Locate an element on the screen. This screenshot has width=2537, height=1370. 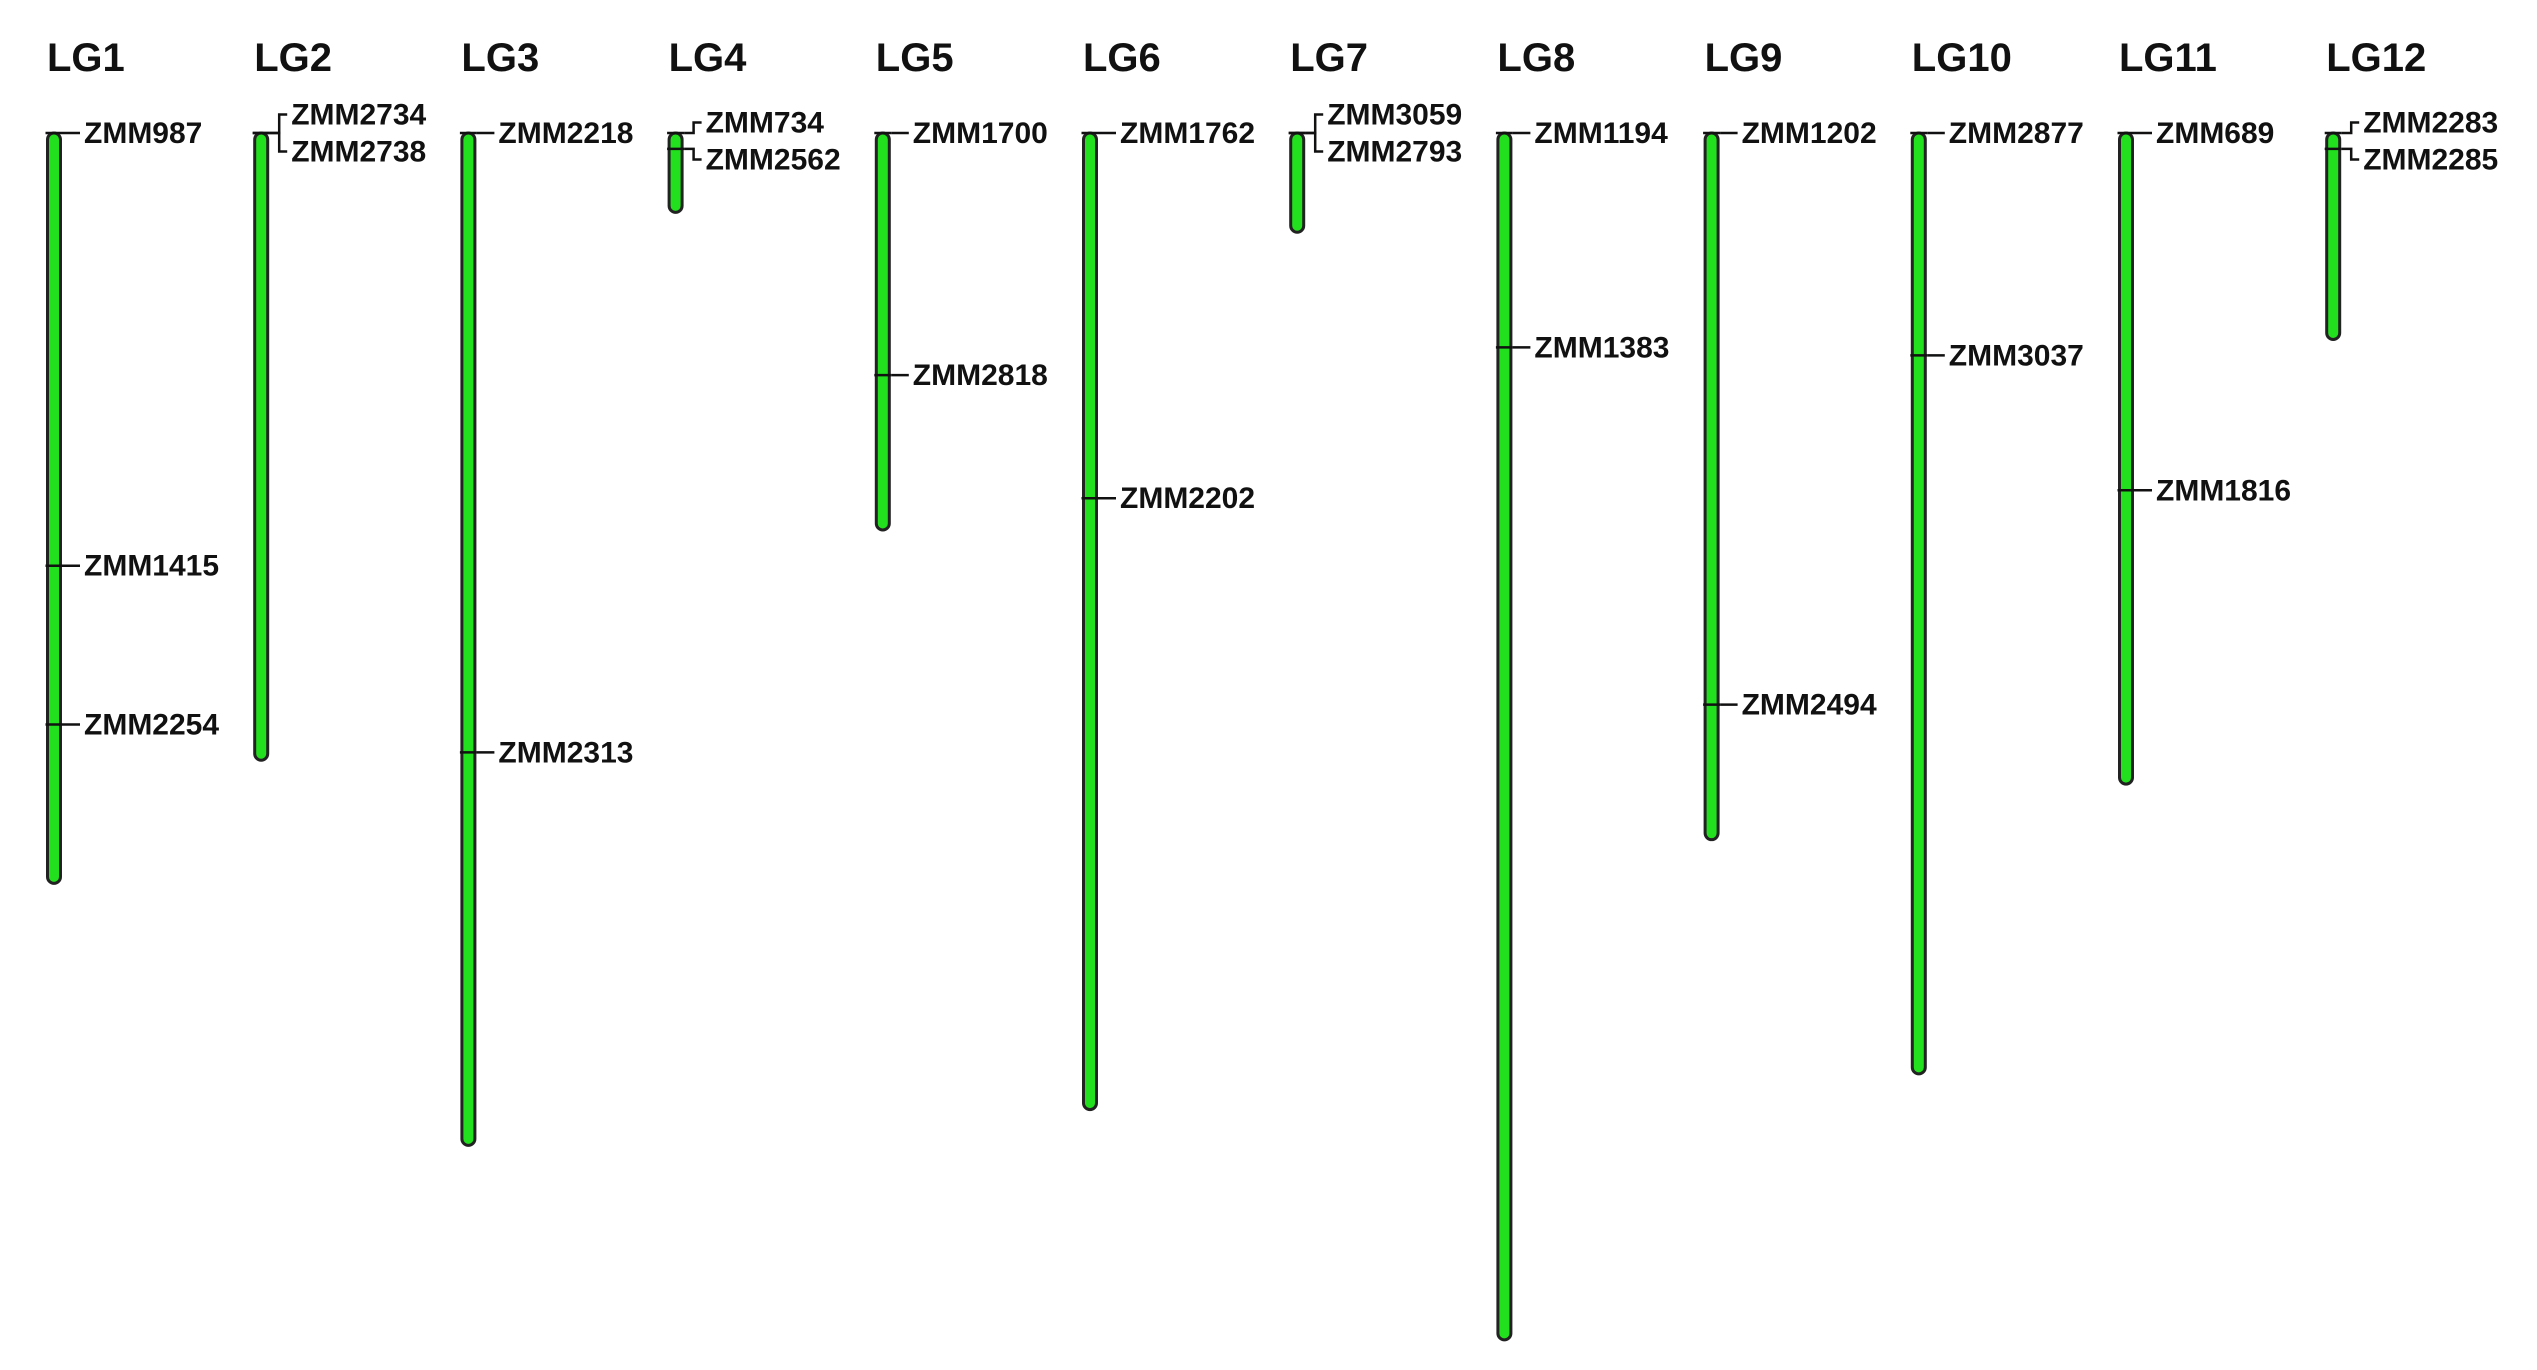
marker-label-zmm2734: ZMM2734 is located at coordinates (358, 115).